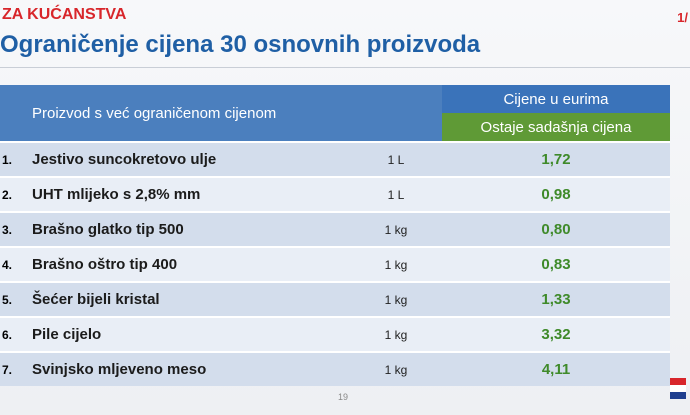  Describe the element at coordinates (188, 334) in the screenshot. I see `row-product: Pile cijelo` at that location.